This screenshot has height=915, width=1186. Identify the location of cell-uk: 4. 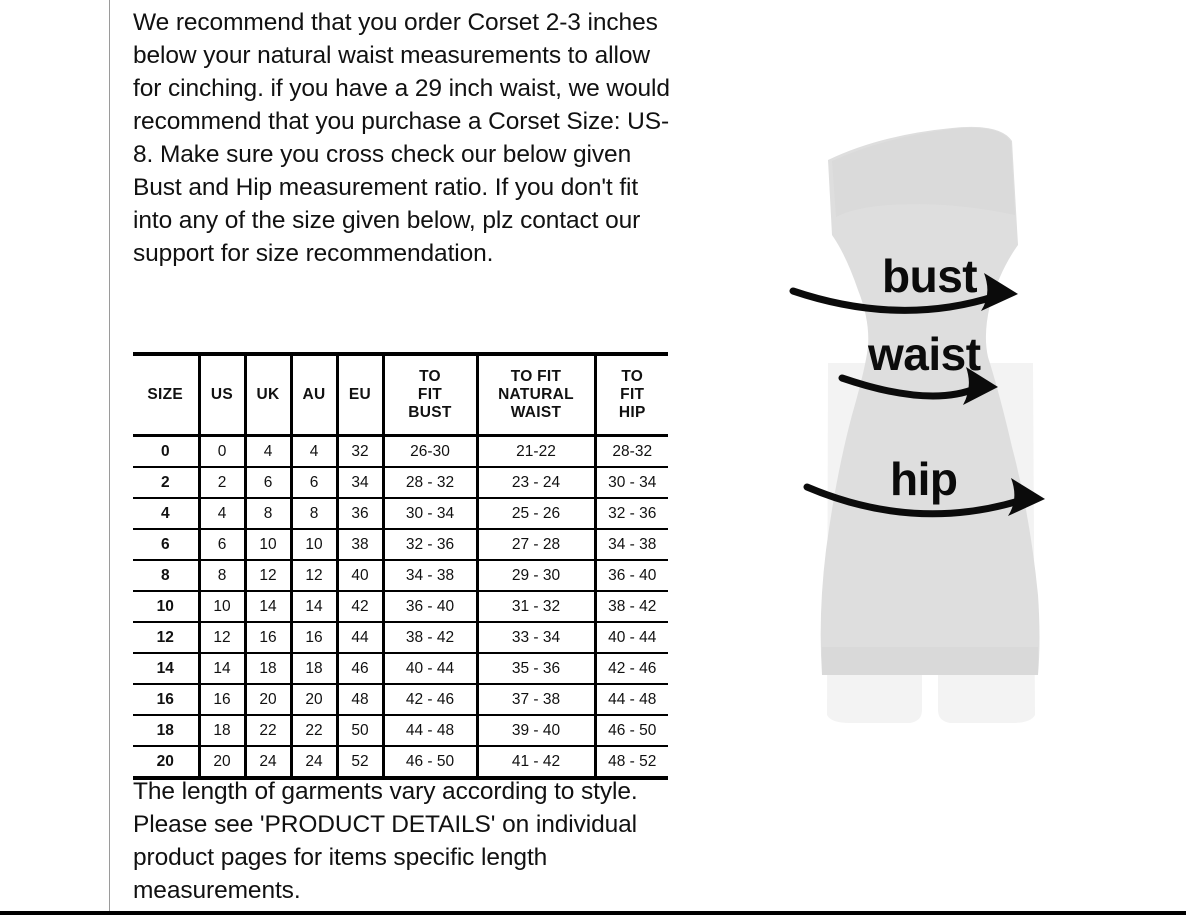
(268, 451).